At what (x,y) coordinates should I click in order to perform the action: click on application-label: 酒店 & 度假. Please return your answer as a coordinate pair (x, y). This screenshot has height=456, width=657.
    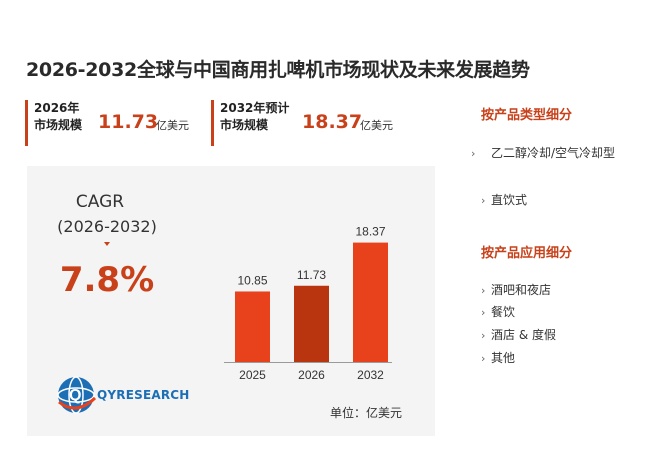
    Looking at the image, I should click on (523, 335).